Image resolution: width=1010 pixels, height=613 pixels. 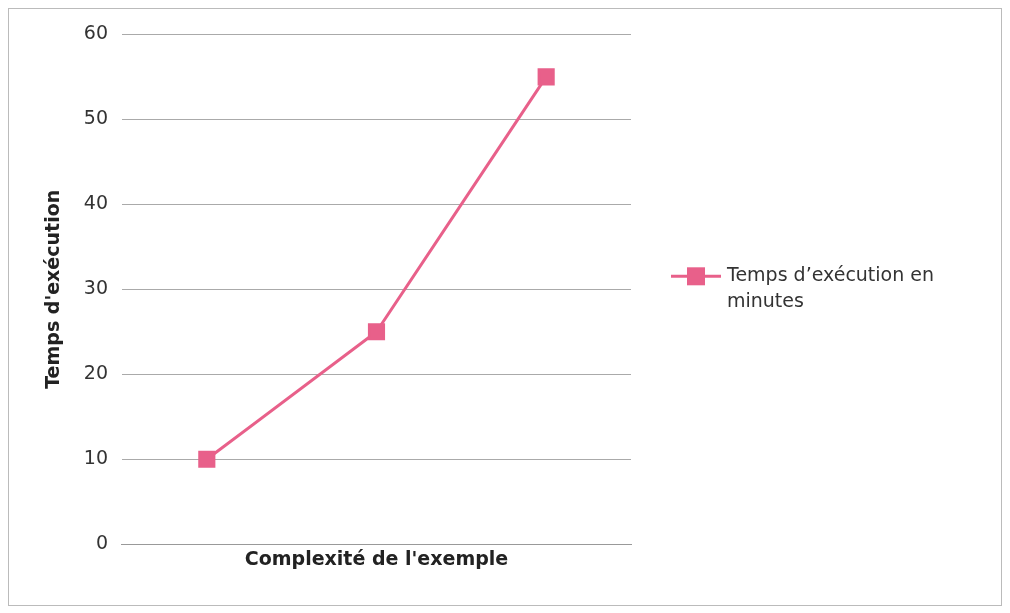 What do you see at coordinates (830, 287) in the screenshot?
I see `legend-label: Temps d’exécution en minutes` at bounding box center [830, 287].